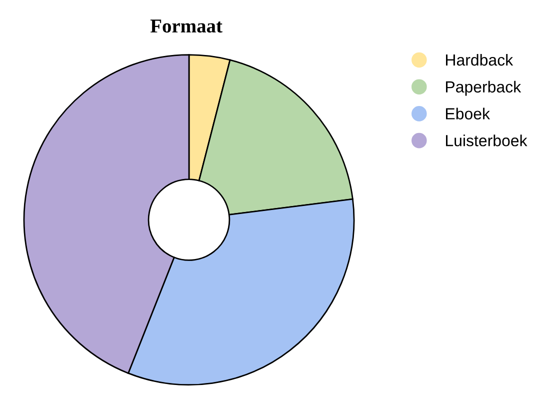 The image size is (540, 396). What do you see at coordinates (484, 88) in the screenshot?
I see `legend-label: Paperback` at bounding box center [484, 88].